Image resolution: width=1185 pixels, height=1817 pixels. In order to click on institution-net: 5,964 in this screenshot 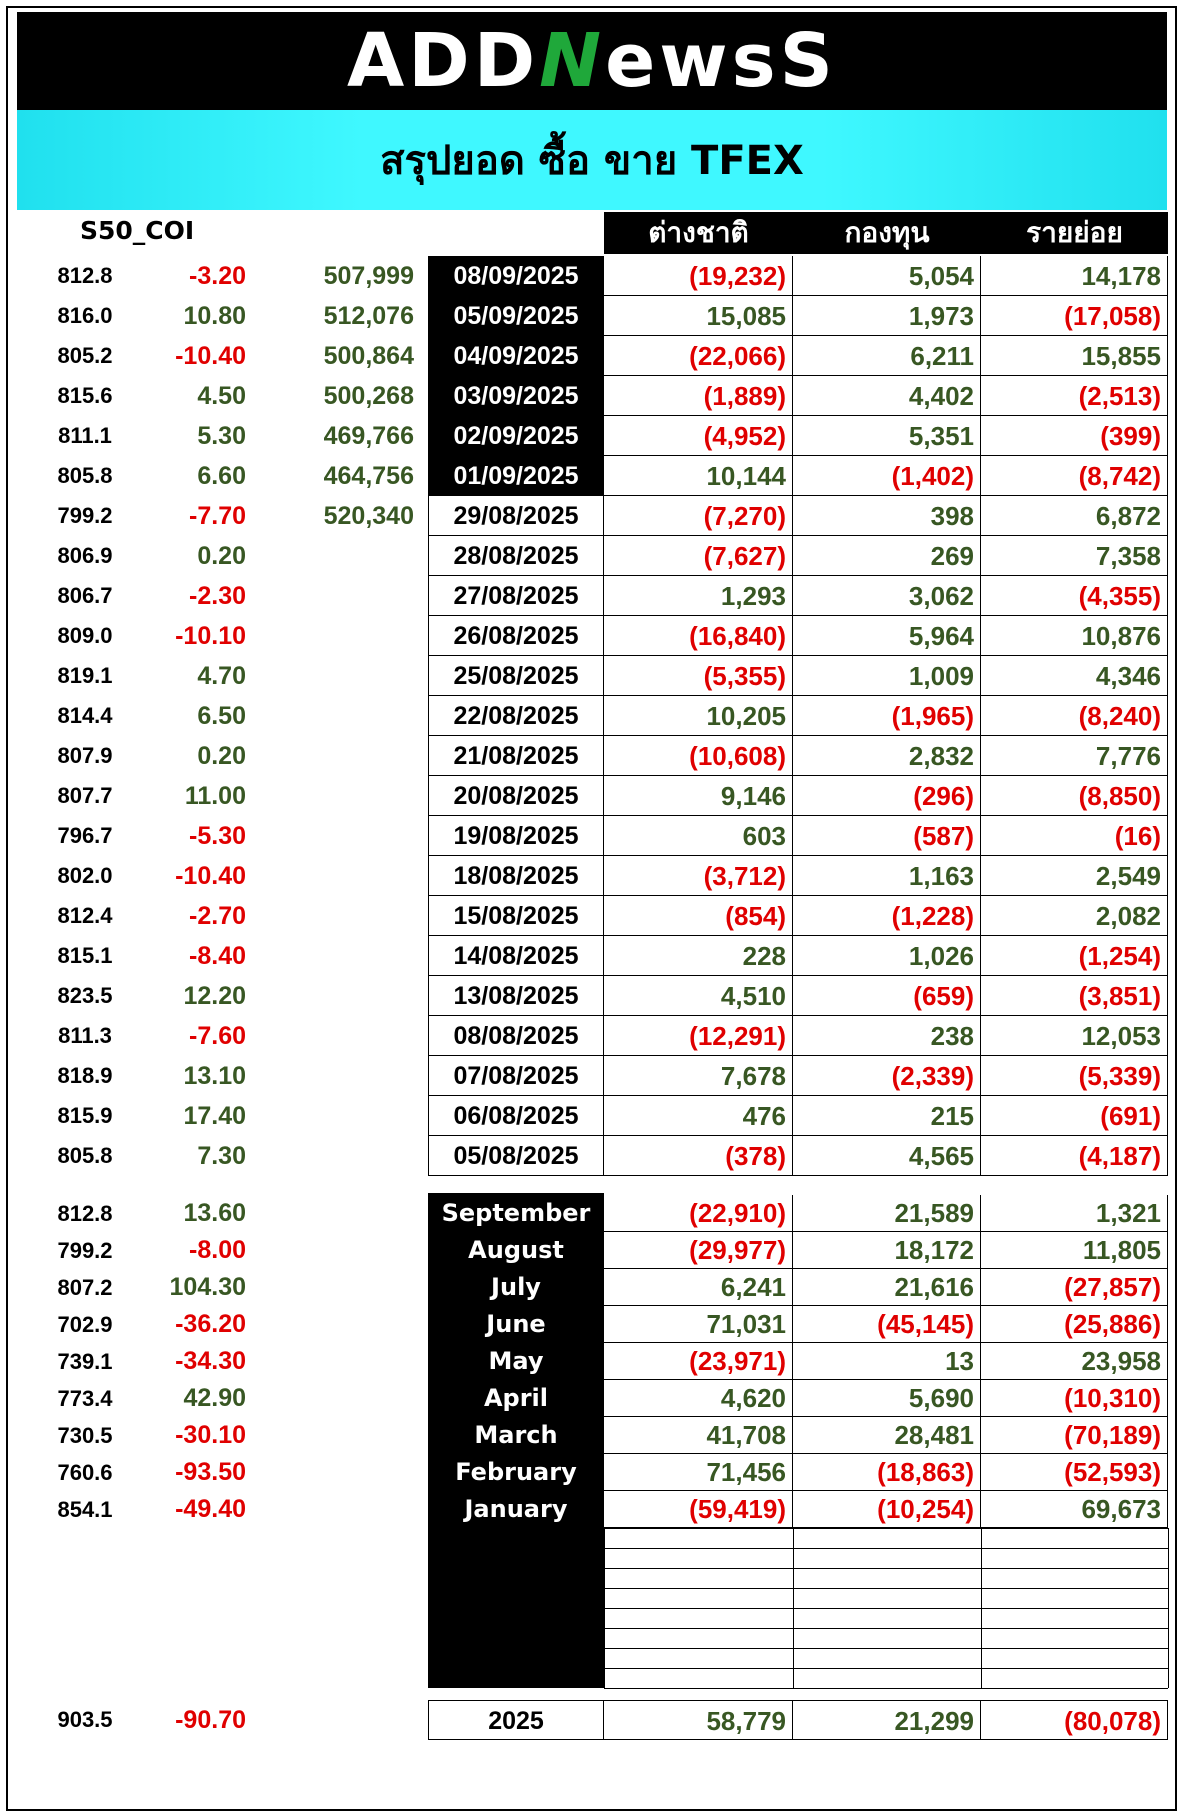, I will do `click(887, 636)`.